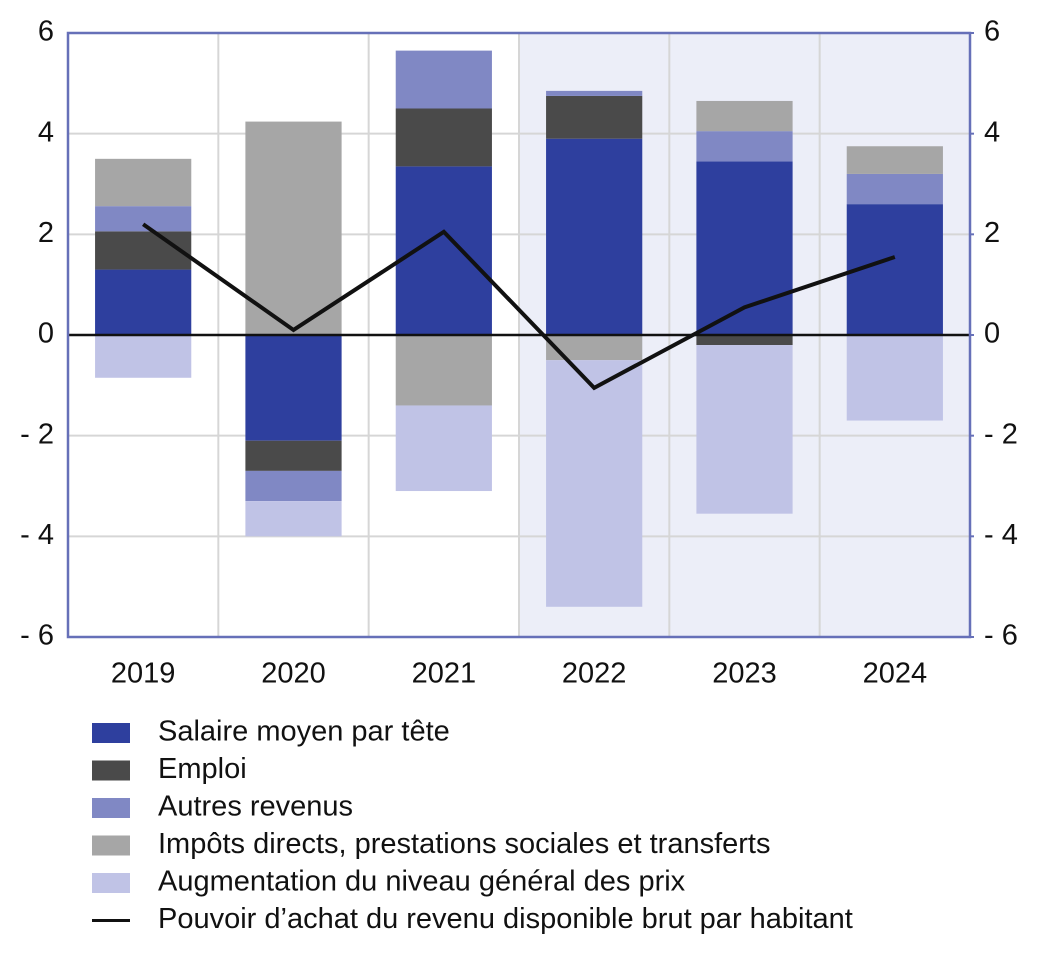  Describe the element at coordinates (46, 32) in the screenshot. I see `y-tick-label: 6` at that location.